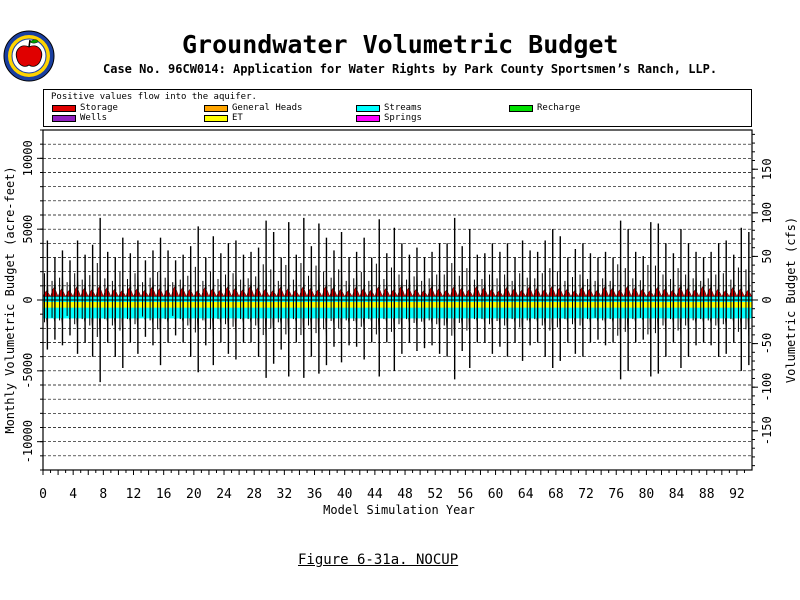 The height and width of the screenshot is (600, 800). Describe the element at coordinates (194, 494) in the screenshot. I see `x-tick-label: 20` at that location.